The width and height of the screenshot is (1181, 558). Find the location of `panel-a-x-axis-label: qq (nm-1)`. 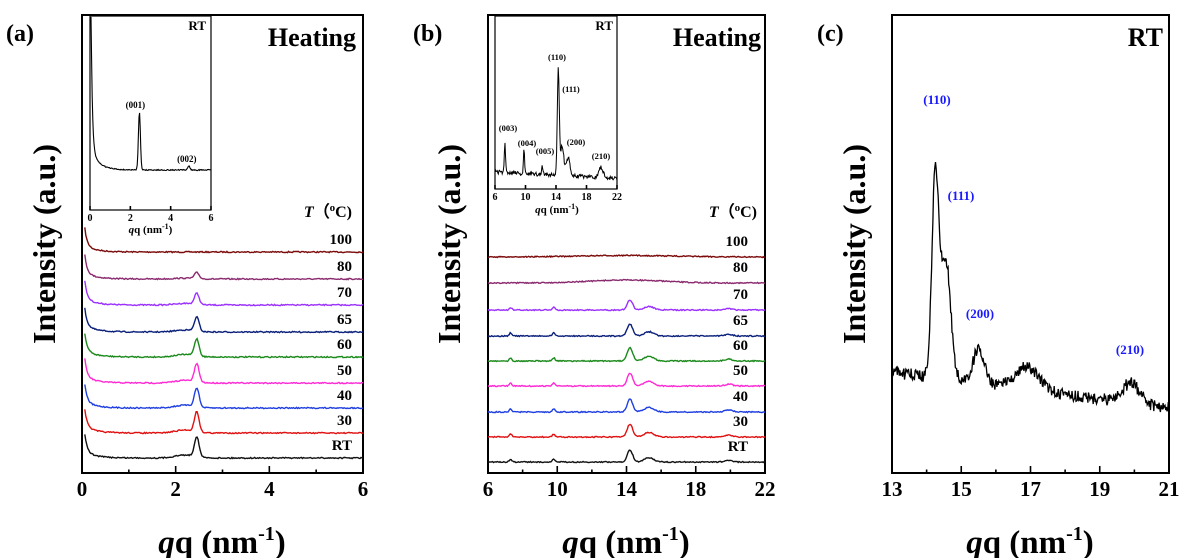

panel-a-x-axis-label: qq (nm-1) is located at coordinates (222, 540).